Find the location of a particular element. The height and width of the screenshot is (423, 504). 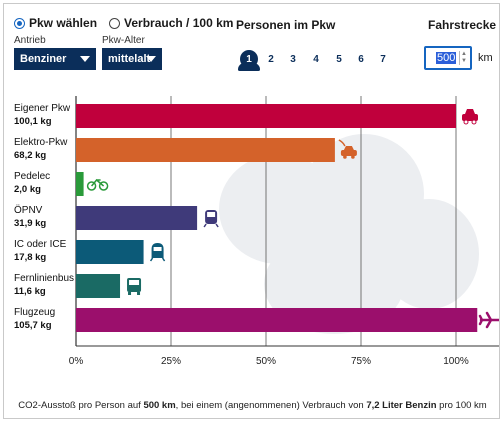

tick-label: 0% is located at coordinates (76, 361).